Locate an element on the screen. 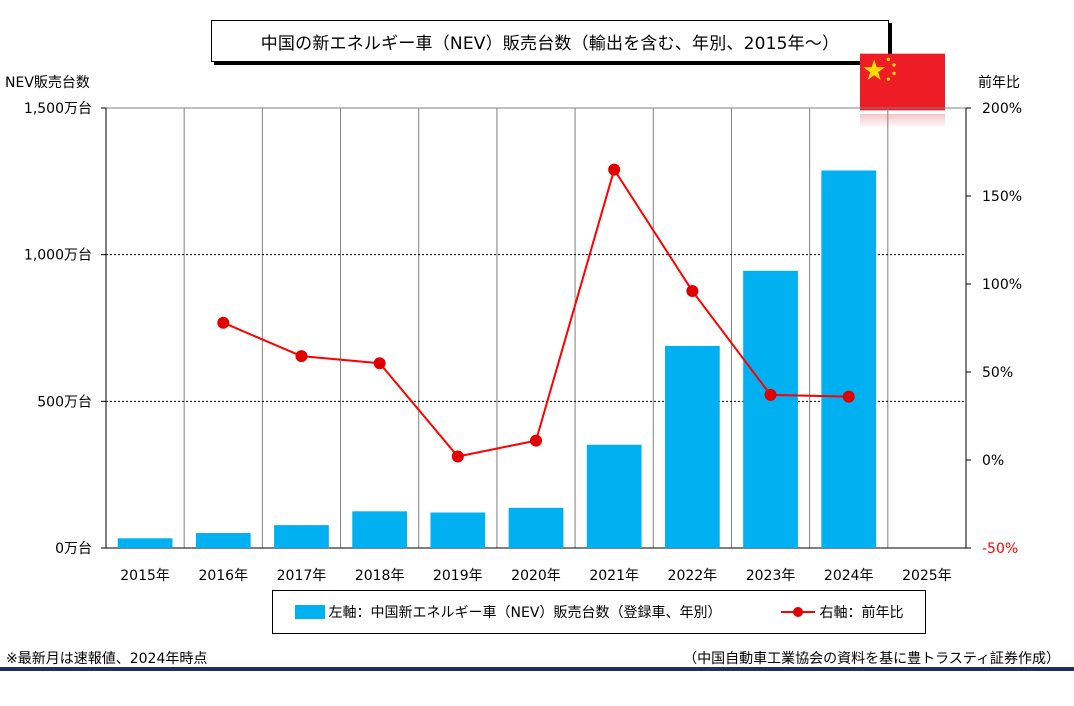  legend-item-bar: 左軸：中国新エネルギー車（NEV）販売台数（登録車、年別） is located at coordinates (508, 612).